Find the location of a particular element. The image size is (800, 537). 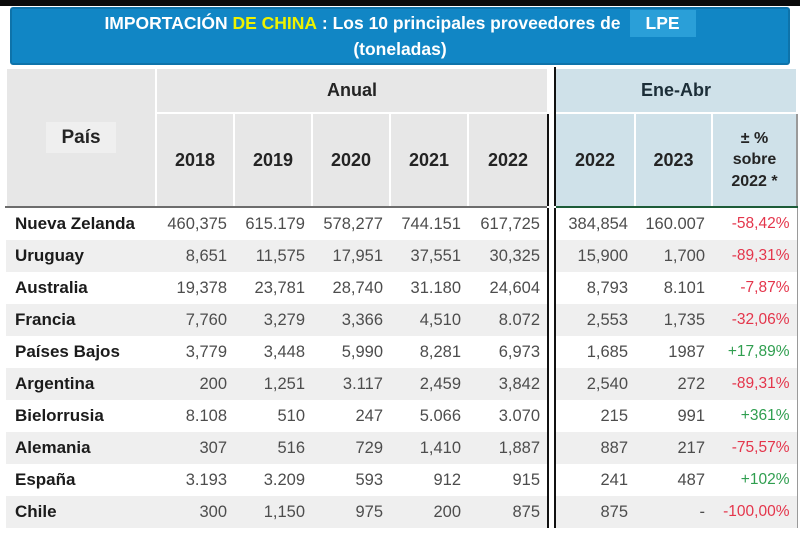

value-cell: 3.117 is located at coordinates (351, 384).